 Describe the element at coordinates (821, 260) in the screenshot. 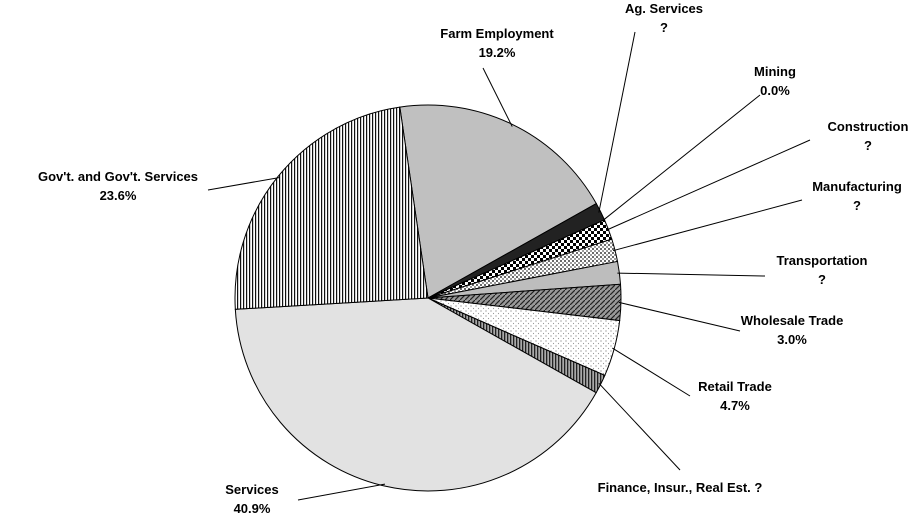

I see `category-label: Transportation` at that location.